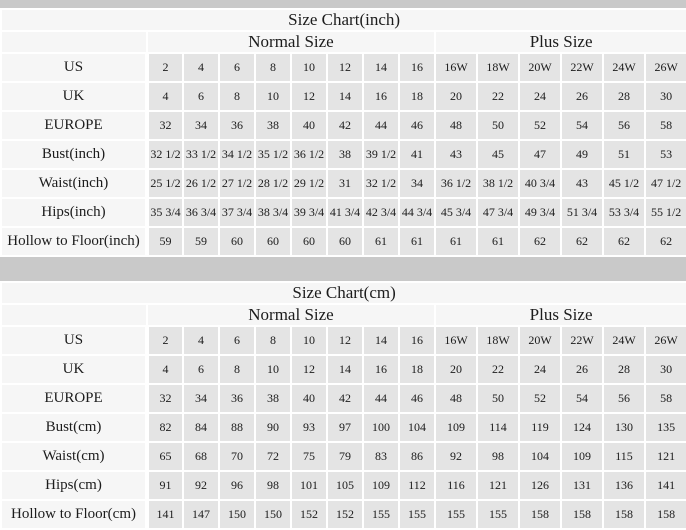 This screenshot has height=530, width=686. What do you see at coordinates (417, 340) in the screenshot?
I see `size-cell: 16` at bounding box center [417, 340].